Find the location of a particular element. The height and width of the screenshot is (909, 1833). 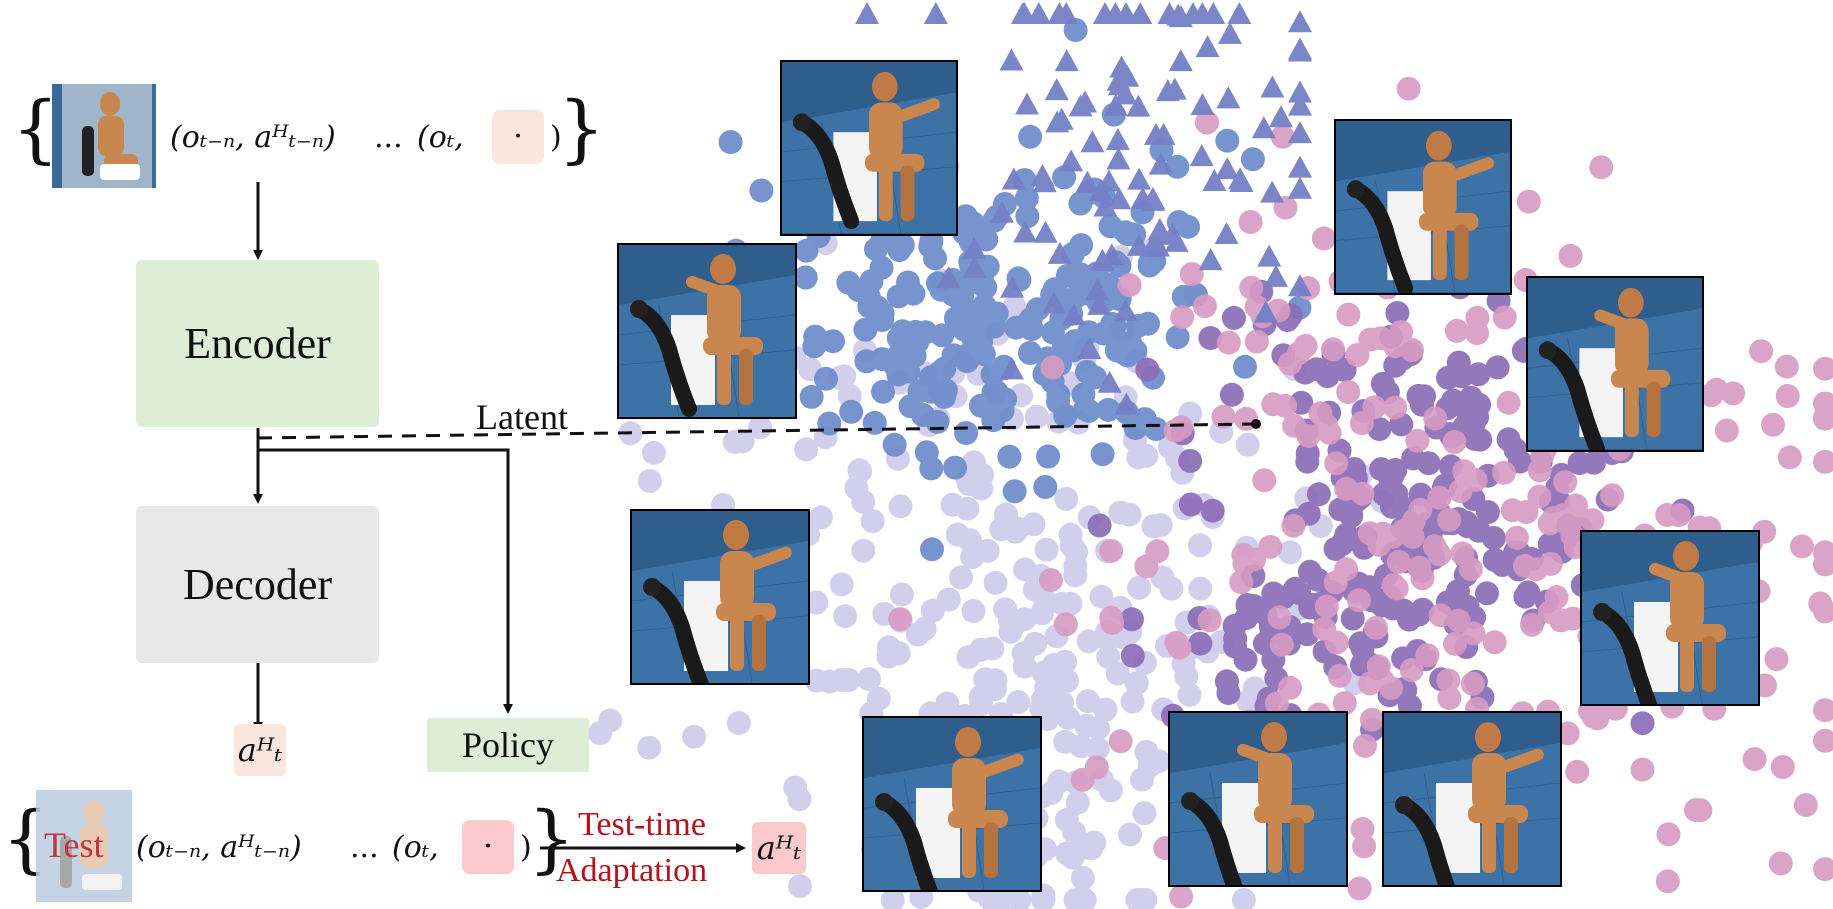

bottom-close-brace: } is located at coordinates (552, 839).